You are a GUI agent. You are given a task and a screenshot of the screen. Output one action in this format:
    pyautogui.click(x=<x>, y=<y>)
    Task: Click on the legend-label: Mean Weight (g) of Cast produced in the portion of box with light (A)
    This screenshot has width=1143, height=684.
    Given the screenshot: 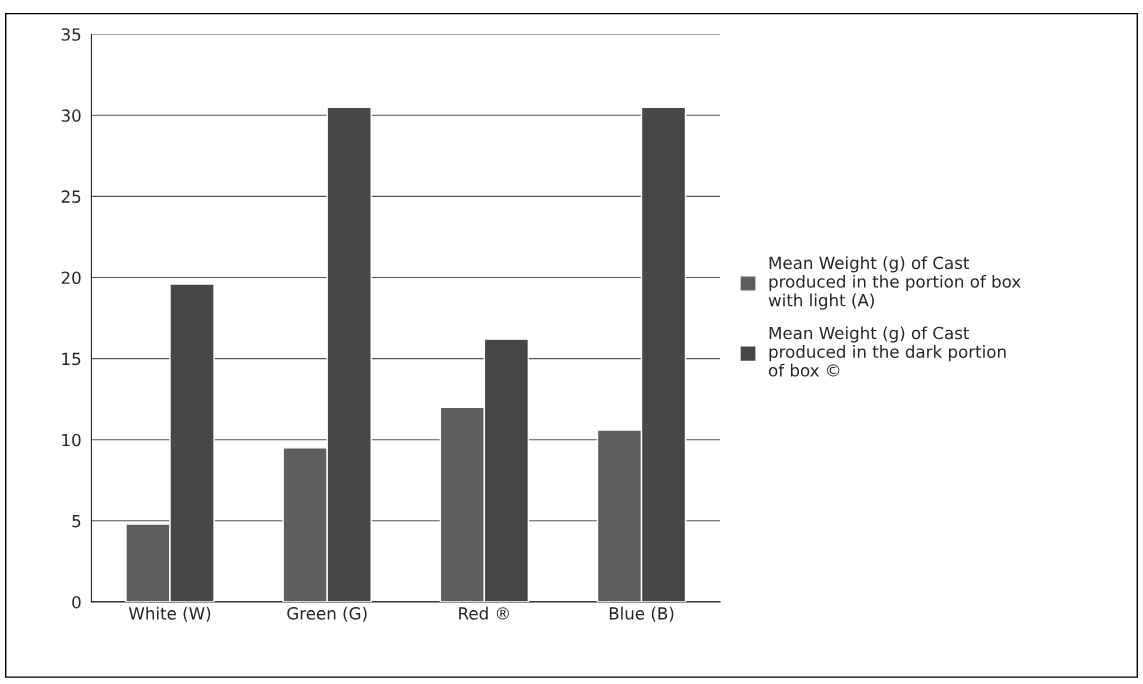 What is the action you would take?
    pyautogui.click(x=894, y=283)
    